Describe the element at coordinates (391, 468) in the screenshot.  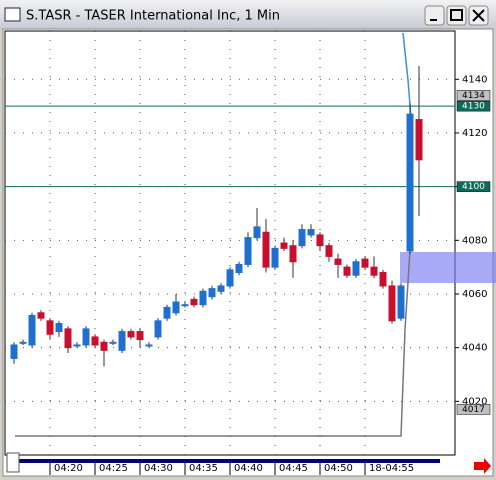
I see `x-tick-label: 18-04:55` at that location.